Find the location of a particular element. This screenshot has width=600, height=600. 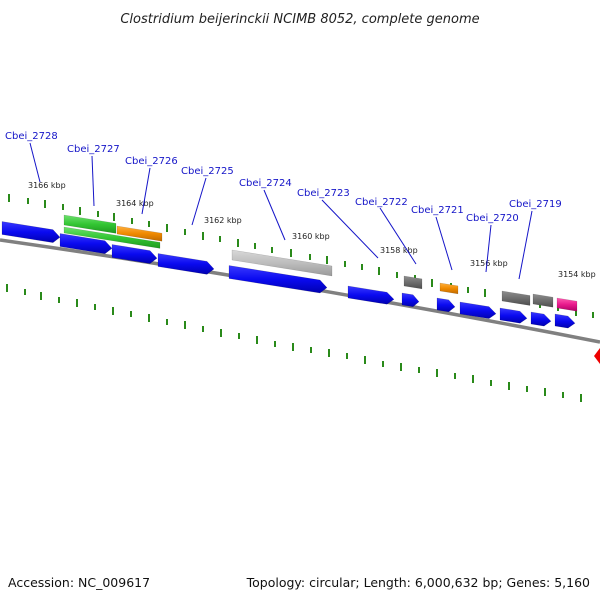

gene-label: Cbei_2721 is located at coordinates (437, 210).